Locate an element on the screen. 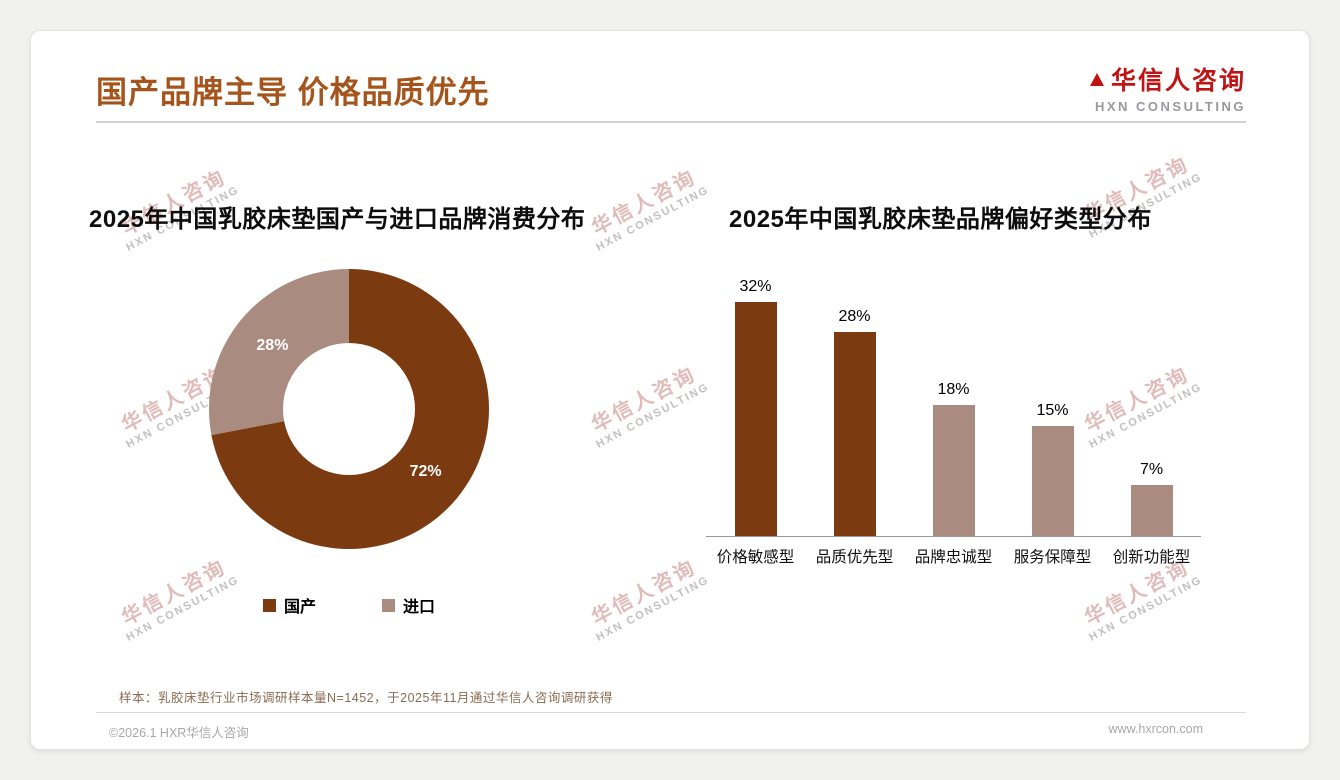 The height and width of the screenshot is (780, 1340). bar-chart-title: 2025年中国乳胶床垫品牌偏好类型分布 is located at coordinates (940, 219).